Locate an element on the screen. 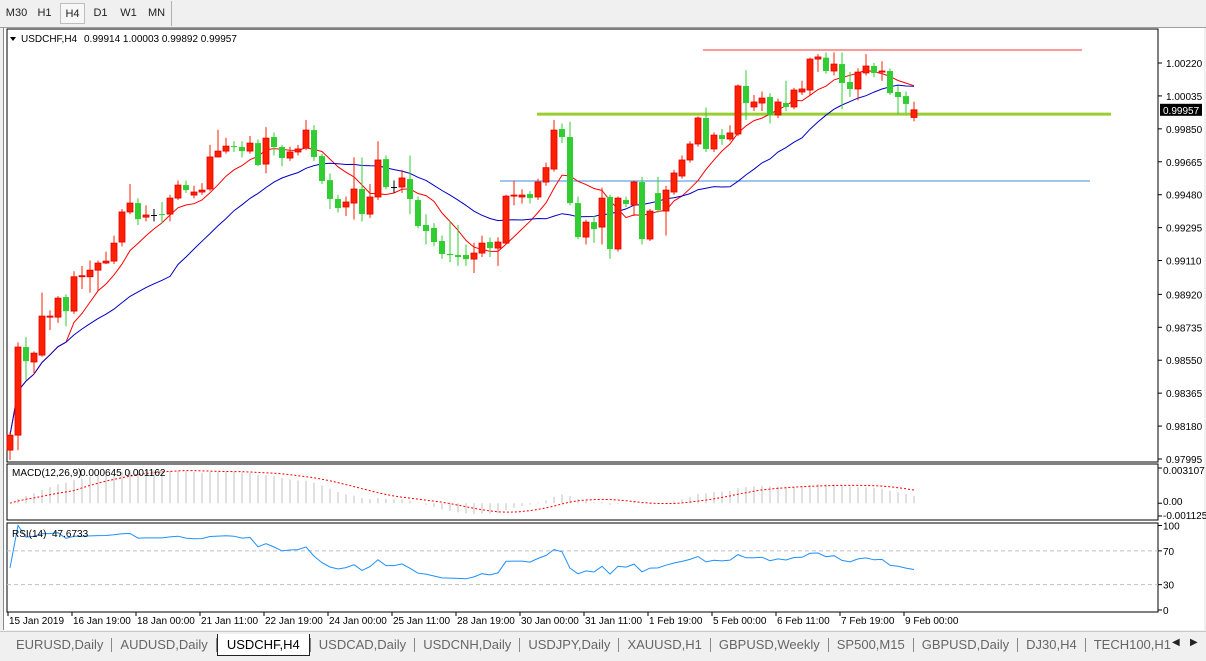 The height and width of the screenshot is (661, 1206). chart-tab: XAUUSD,H1 is located at coordinates (664, 644).